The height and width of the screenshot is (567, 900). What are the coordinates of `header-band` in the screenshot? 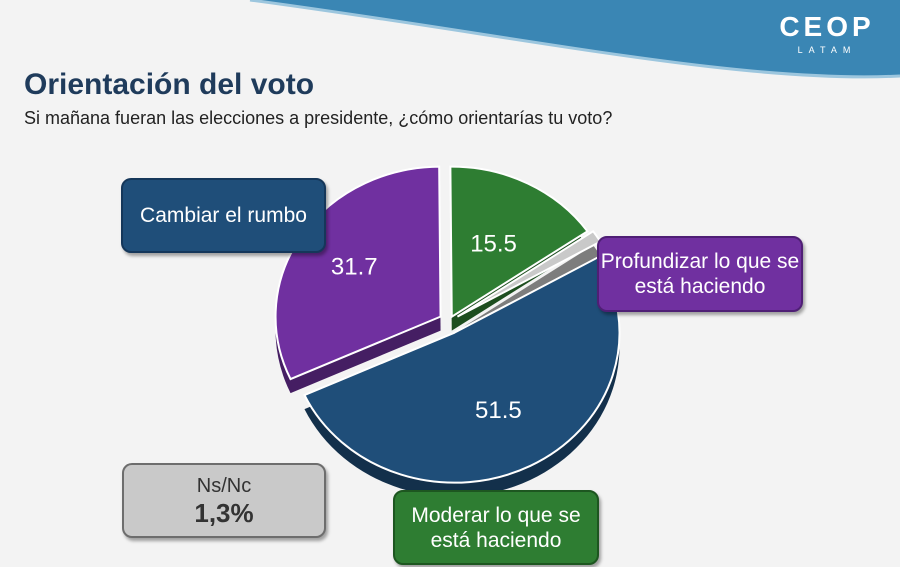 It's located at (574, 39).